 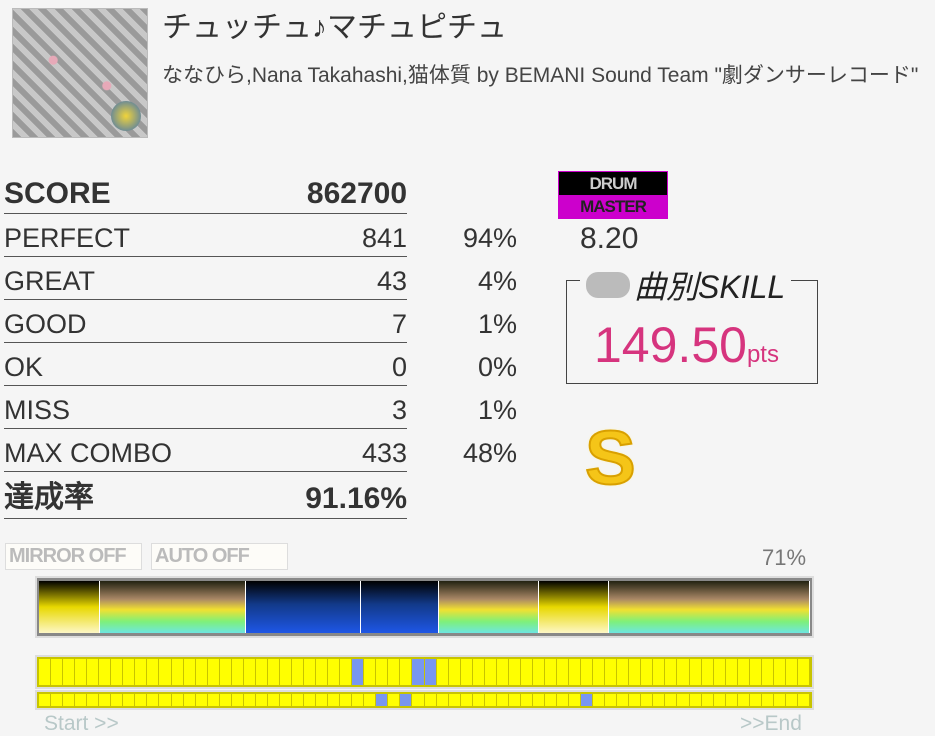 I want to click on score-label: GREAT, so click(x=104, y=278).